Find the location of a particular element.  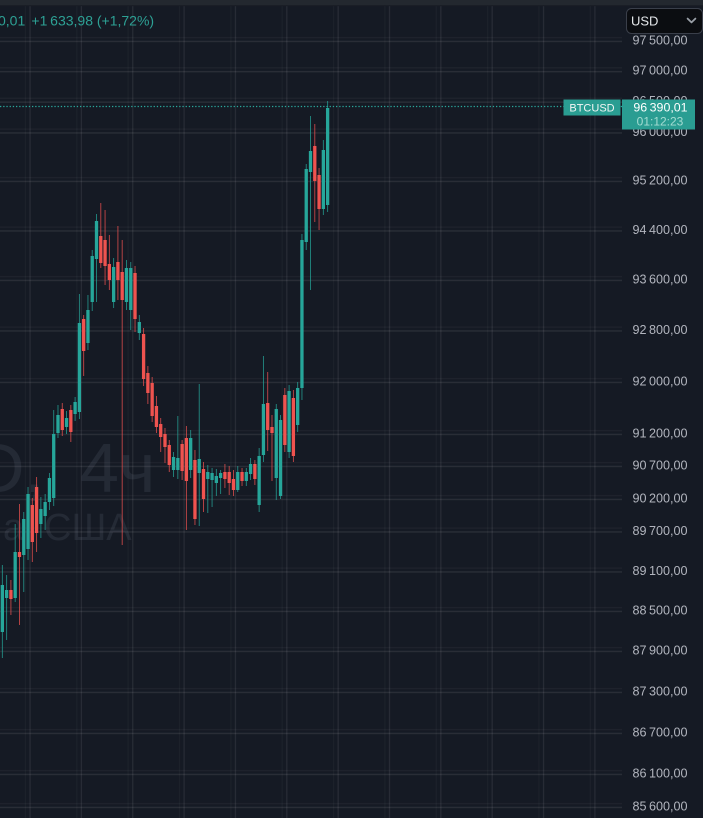

svg-text: 93 600,00 is located at coordinates (659, 279).